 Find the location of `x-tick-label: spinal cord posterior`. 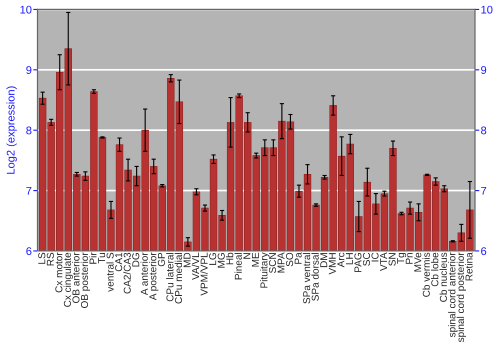

x-tick-label: spinal cord posterior is located at coordinates (461, 297).